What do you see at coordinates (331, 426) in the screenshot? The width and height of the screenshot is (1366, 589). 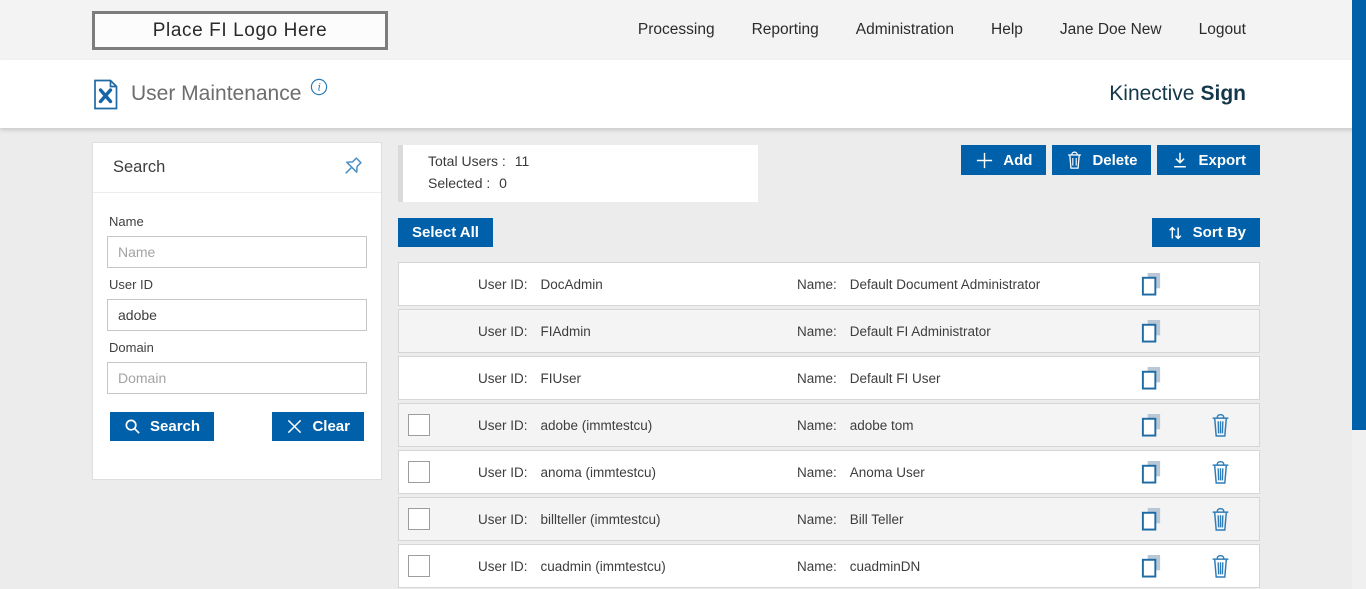 I see `clear-button-label: Clear` at bounding box center [331, 426].